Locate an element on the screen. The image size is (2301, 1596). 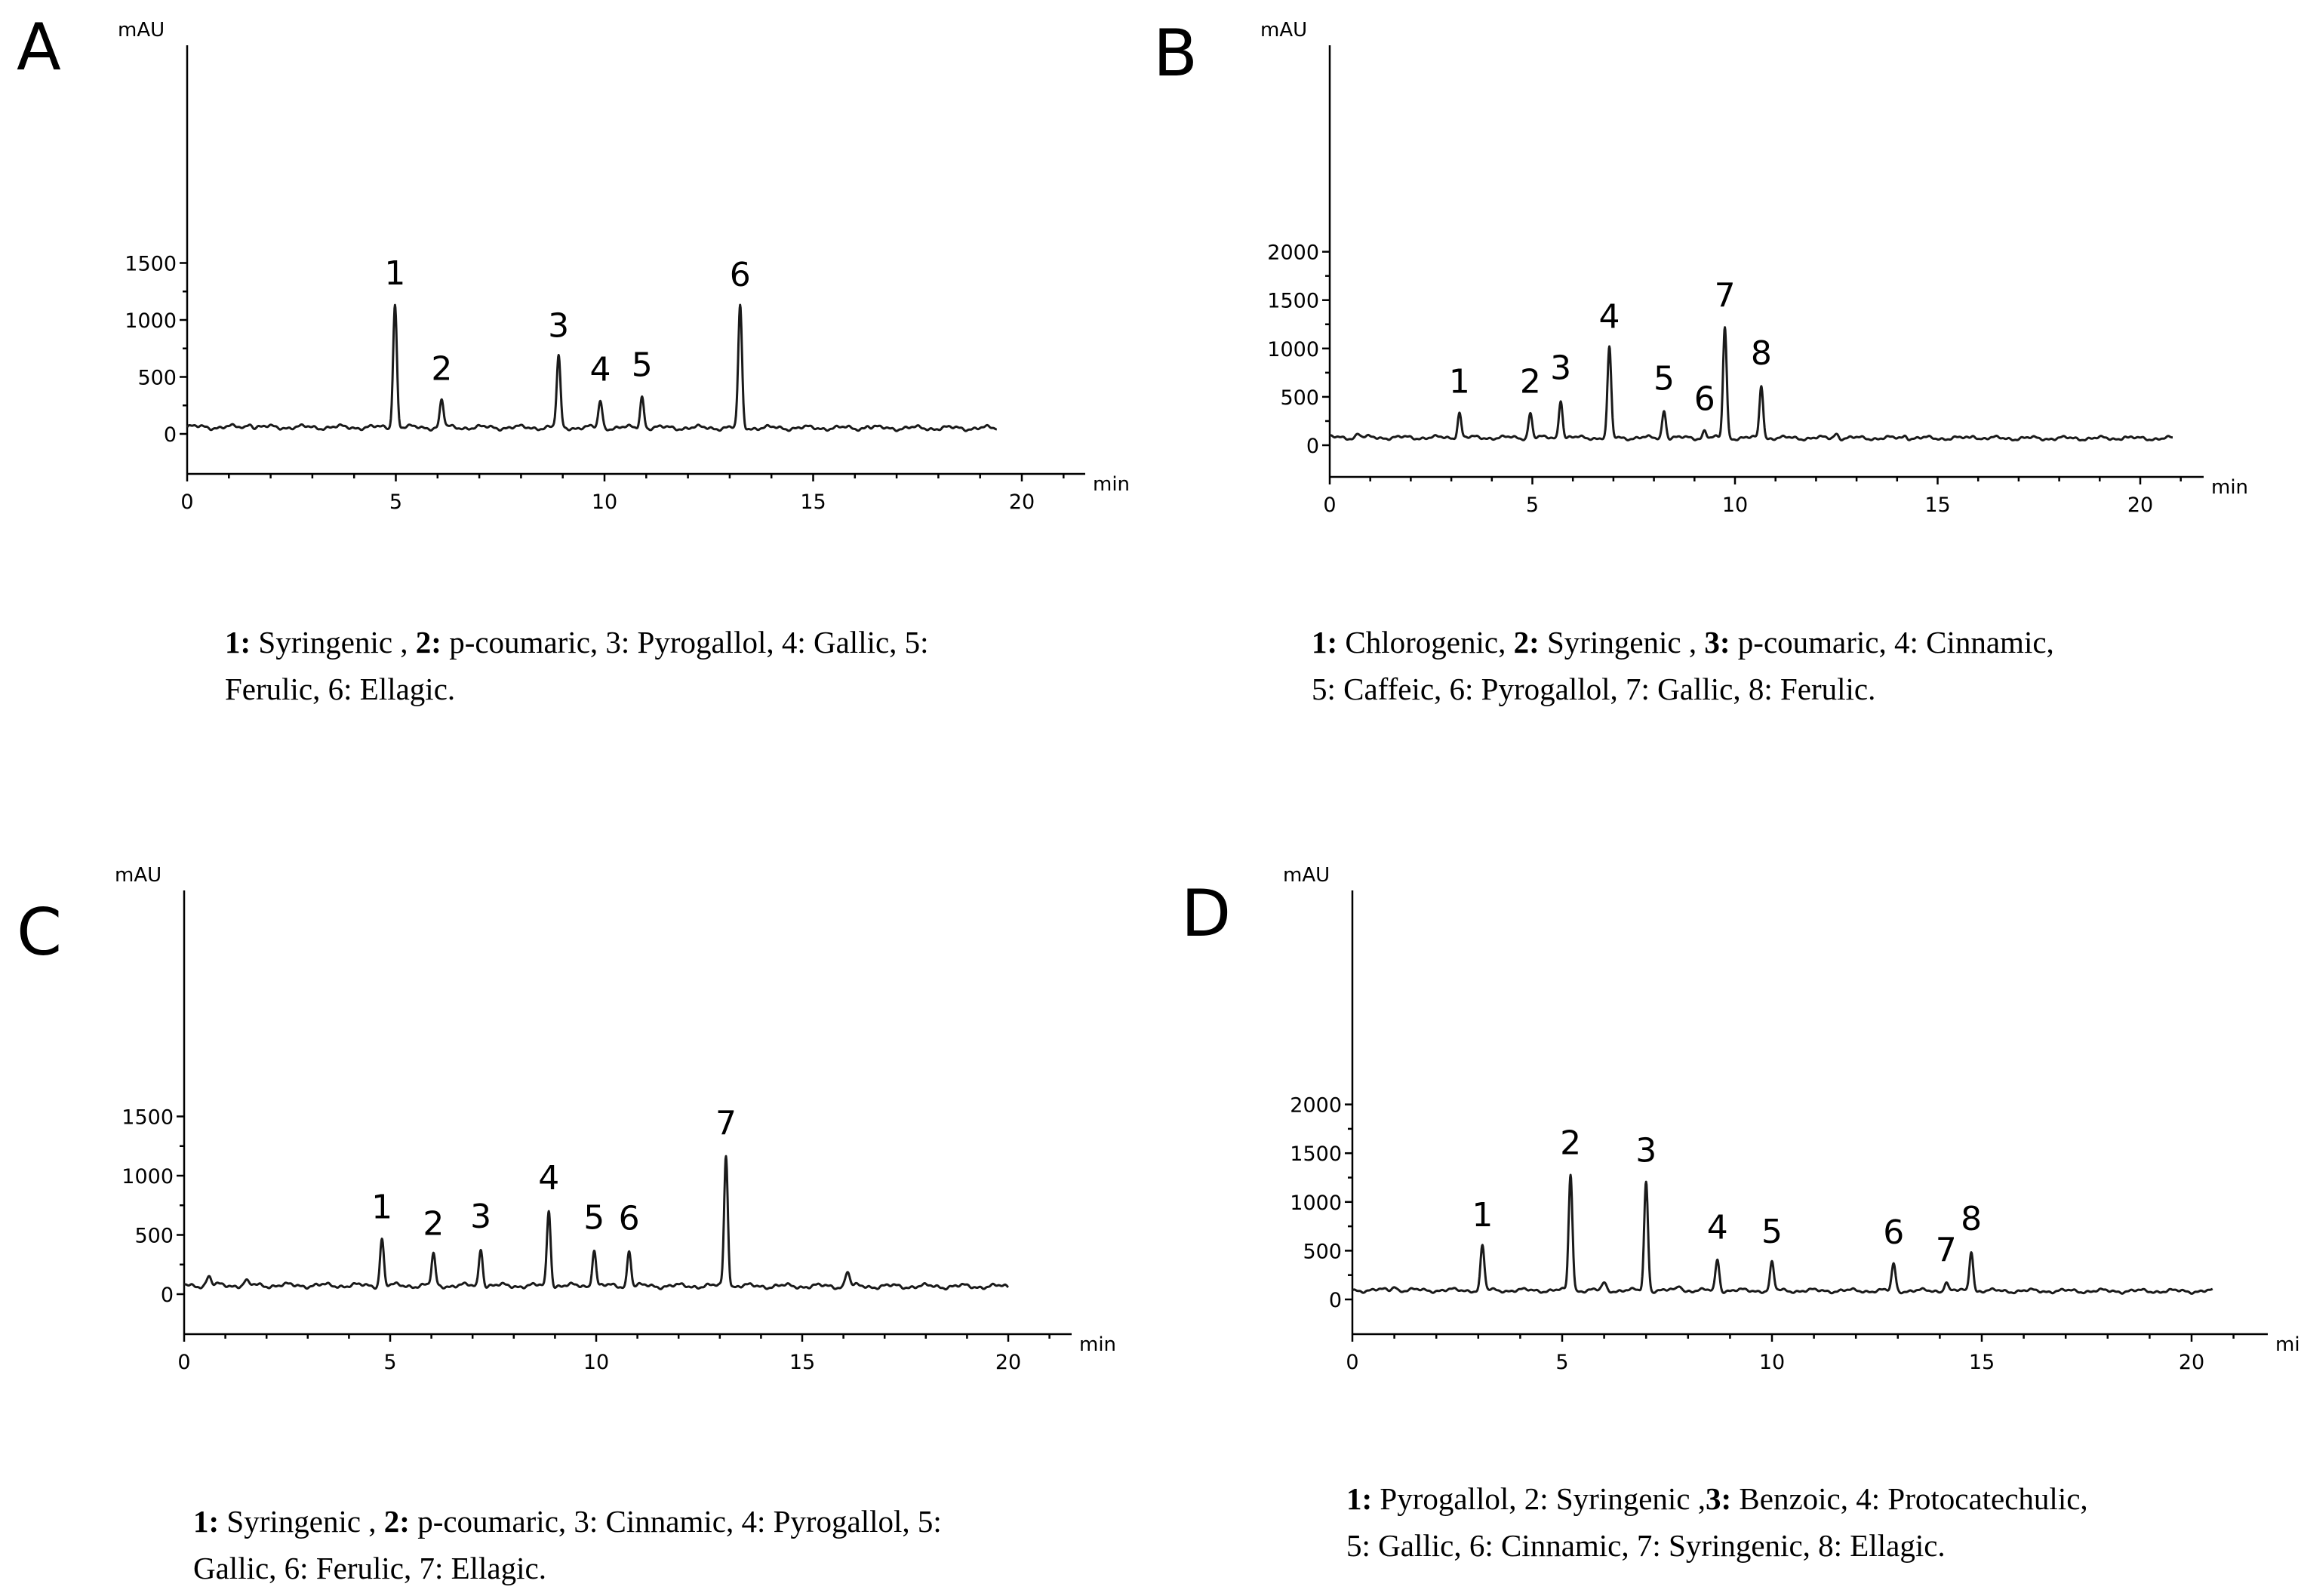
panel-letter: A is located at coordinates (39, 47).